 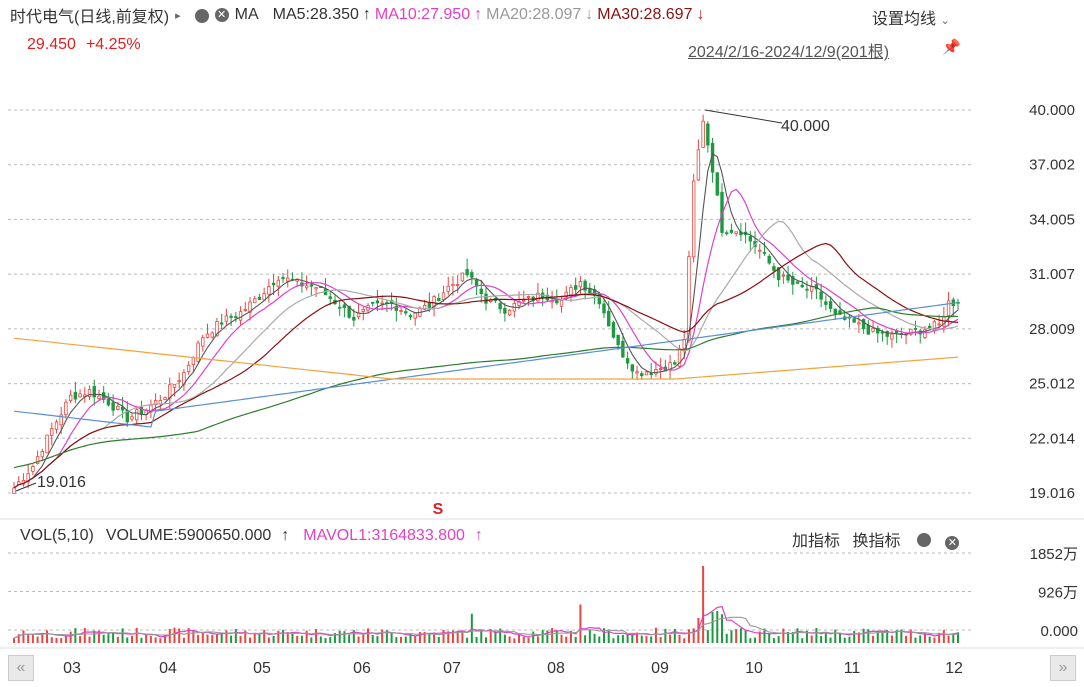 What do you see at coordinates (178, 15) in the screenshot?
I see `expand-arrow-icon: ▸` at bounding box center [178, 15].